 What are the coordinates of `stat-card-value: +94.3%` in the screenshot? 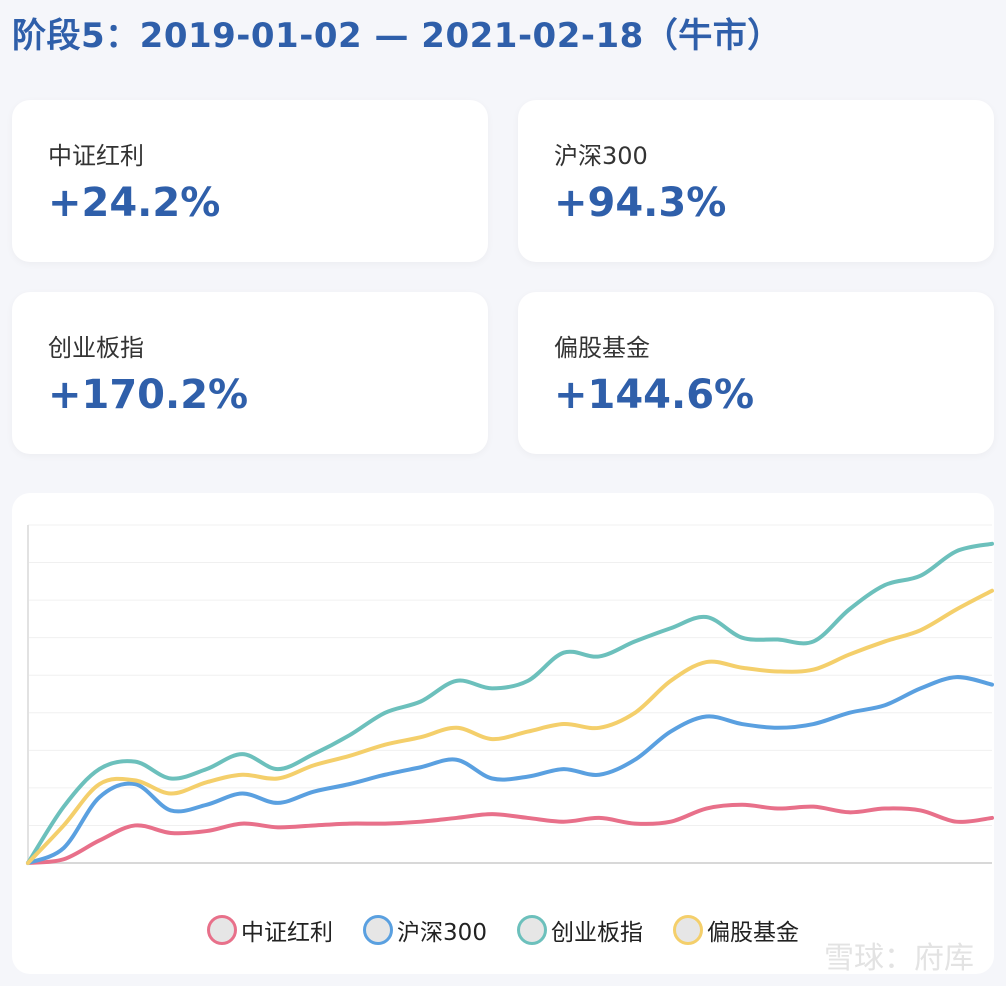 It's located at (640, 203).